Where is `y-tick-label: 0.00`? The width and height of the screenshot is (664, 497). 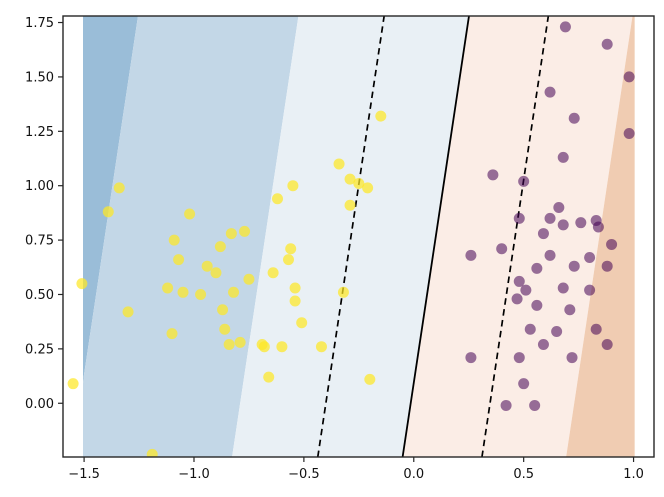
y-tick-label: 0.00 is located at coordinates (39, 404).